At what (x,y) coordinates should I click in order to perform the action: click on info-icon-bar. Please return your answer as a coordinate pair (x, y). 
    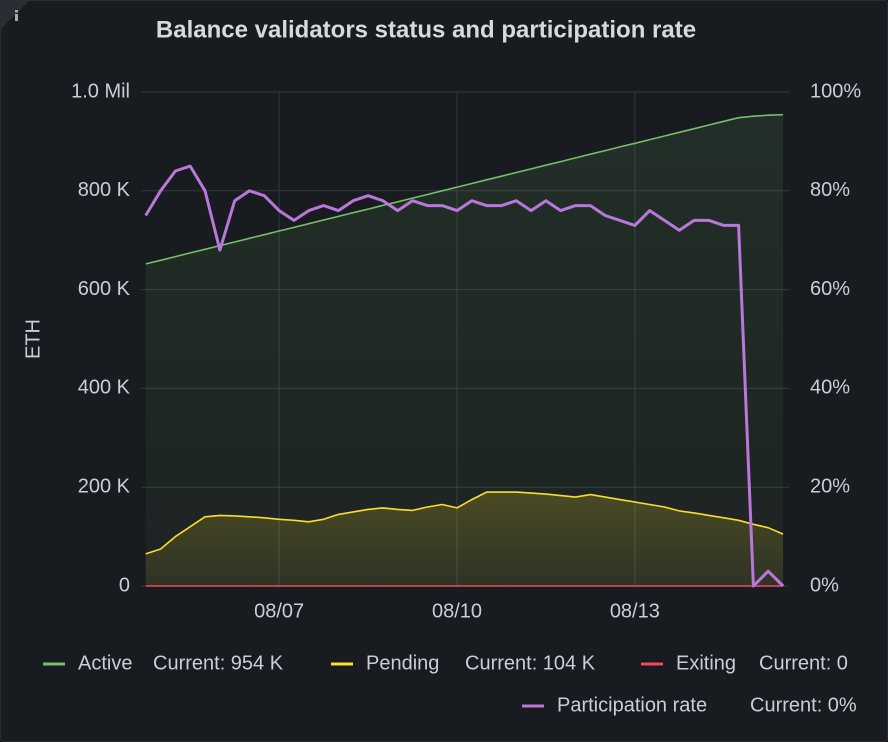
    Looking at the image, I should click on (16, 17).